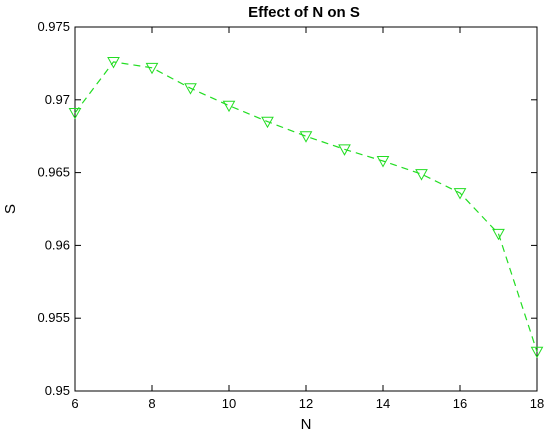 This screenshot has height=437, width=550. I want to click on x-tick-label: 8, so click(151, 403).